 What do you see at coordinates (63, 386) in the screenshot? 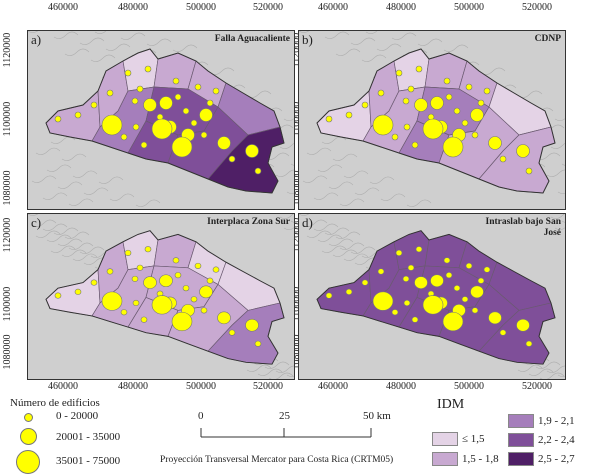
I see `x-tick-bottom-1: 460000` at bounding box center [63, 386].